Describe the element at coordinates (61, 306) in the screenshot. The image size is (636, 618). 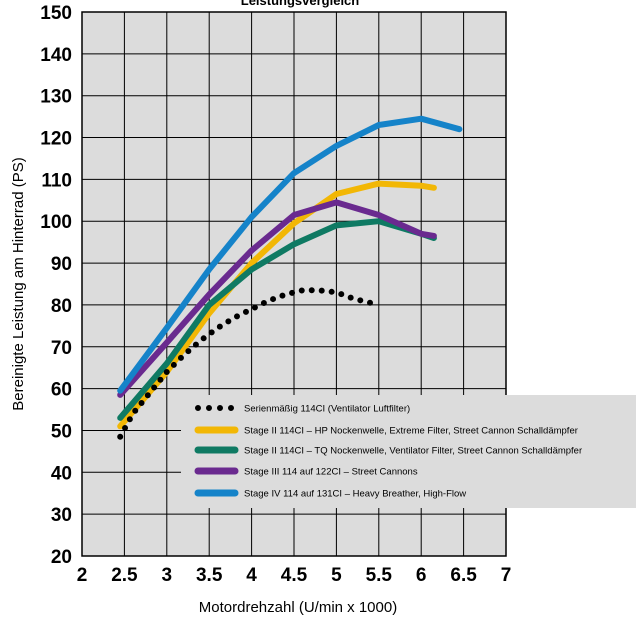
I see `y-tick-label: 80` at that location.